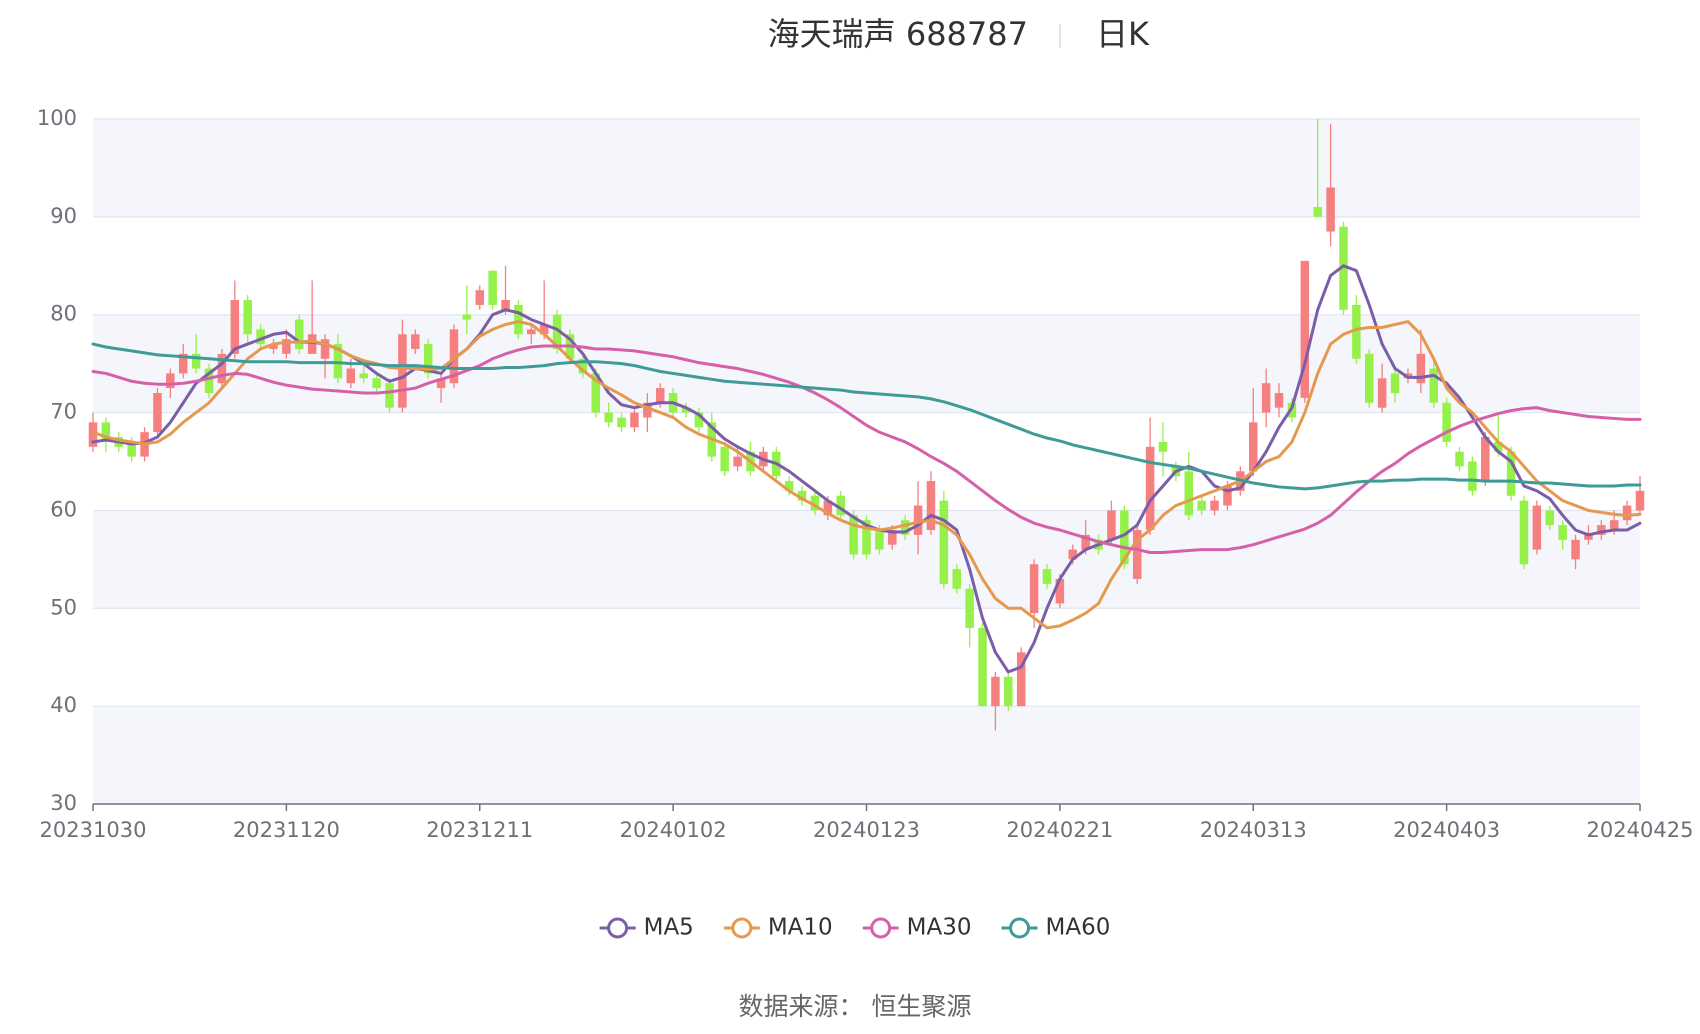  What do you see at coordinates (63, 216) in the screenshot?
I see `y-tick-label: 90` at bounding box center [63, 216].